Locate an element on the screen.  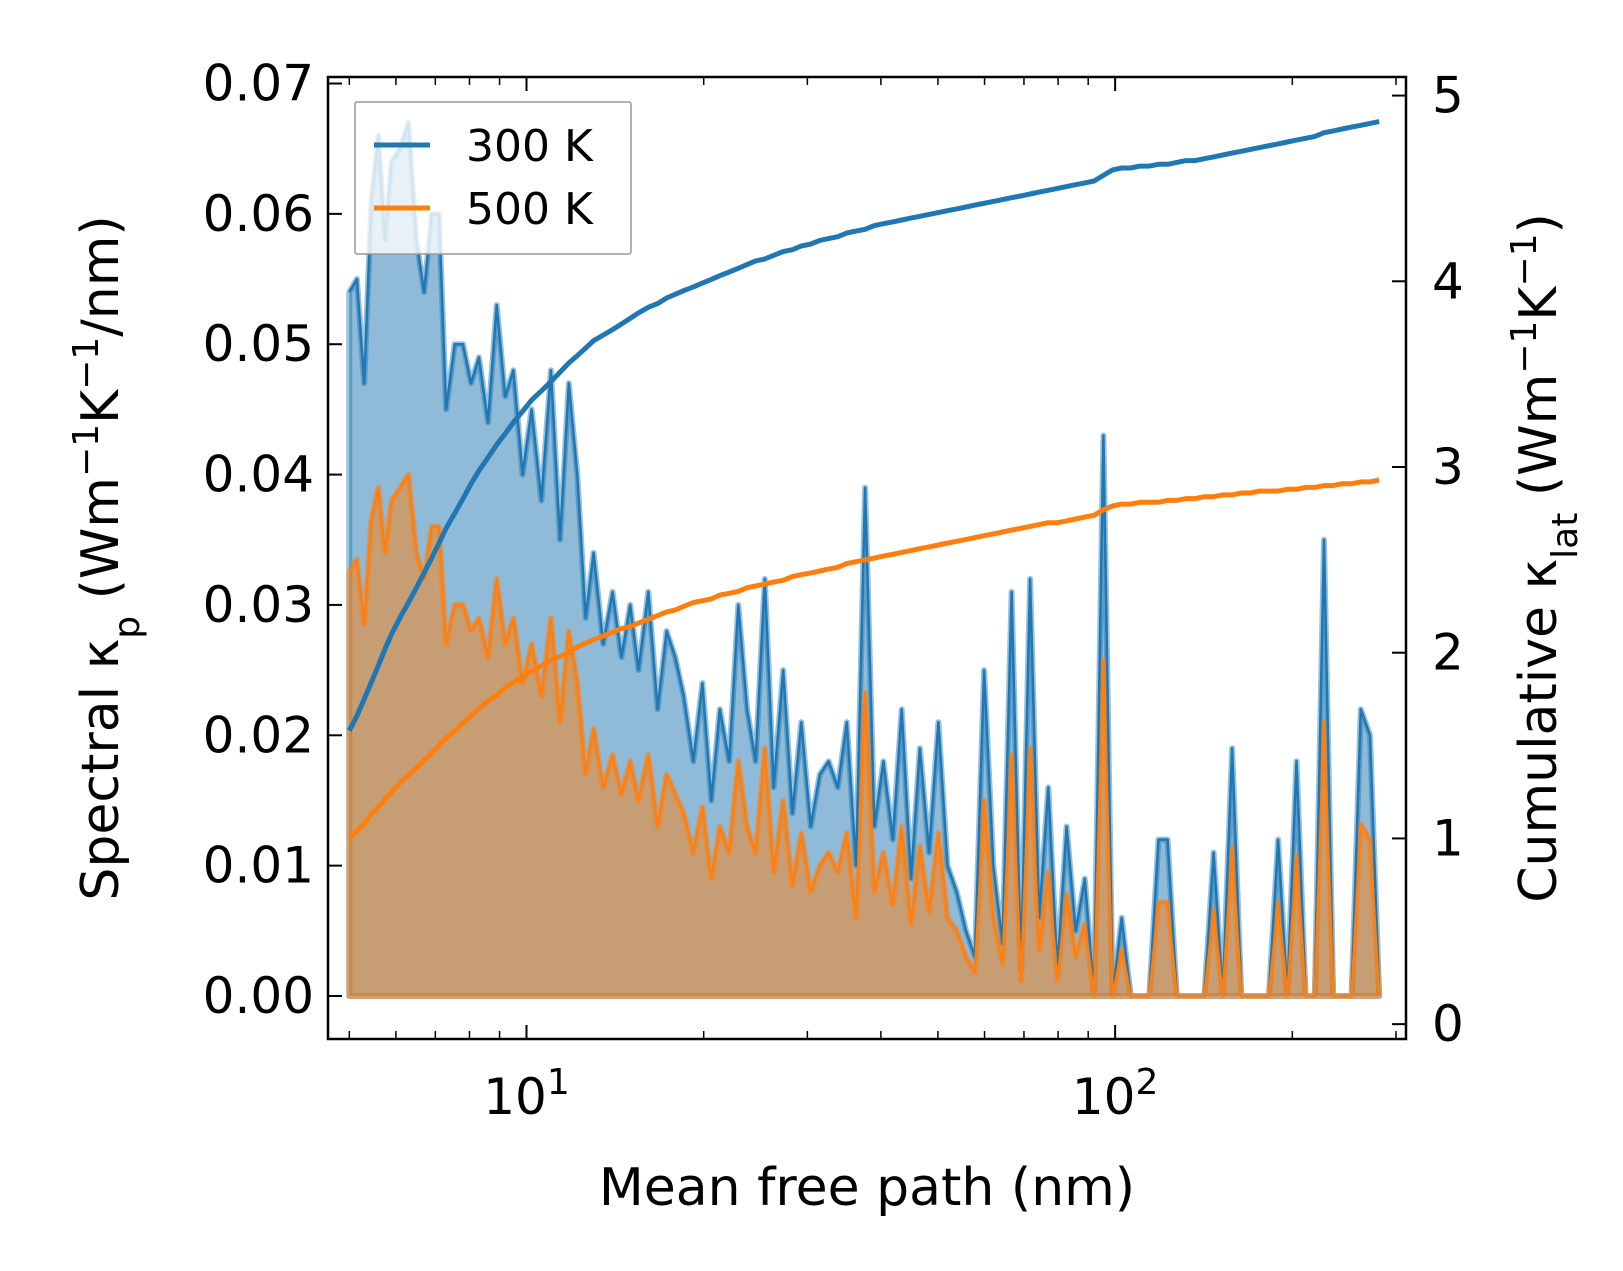
right-y-tick-label: 0 is located at coordinates (1448, 1024).